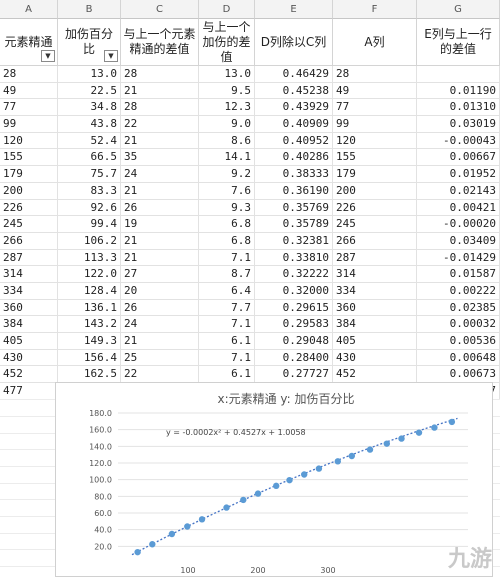 Image resolution: width=500 pixels, height=580 pixels. I want to click on table-cell: 287, so click(375, 258).